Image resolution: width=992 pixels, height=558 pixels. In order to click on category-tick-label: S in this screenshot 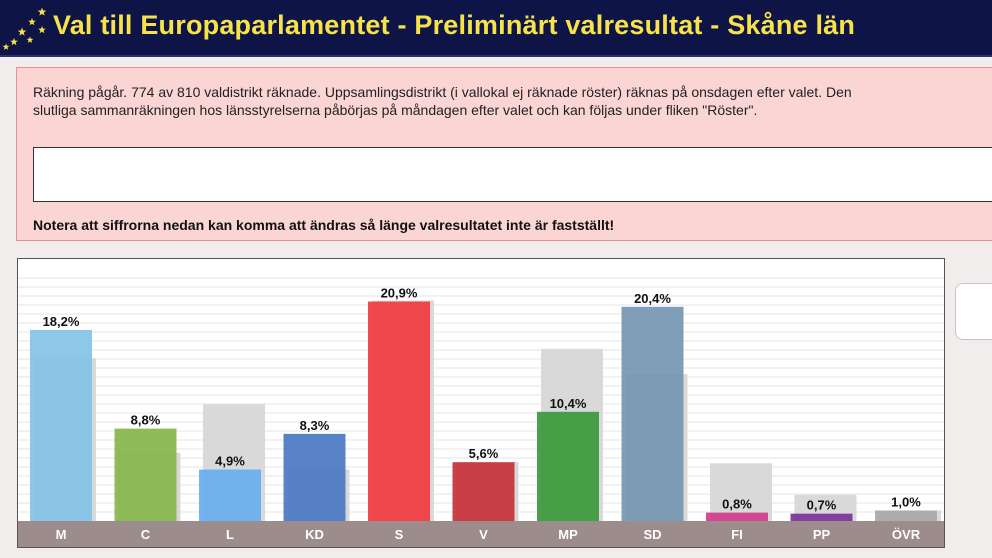, I will do `click(399, 534)`.